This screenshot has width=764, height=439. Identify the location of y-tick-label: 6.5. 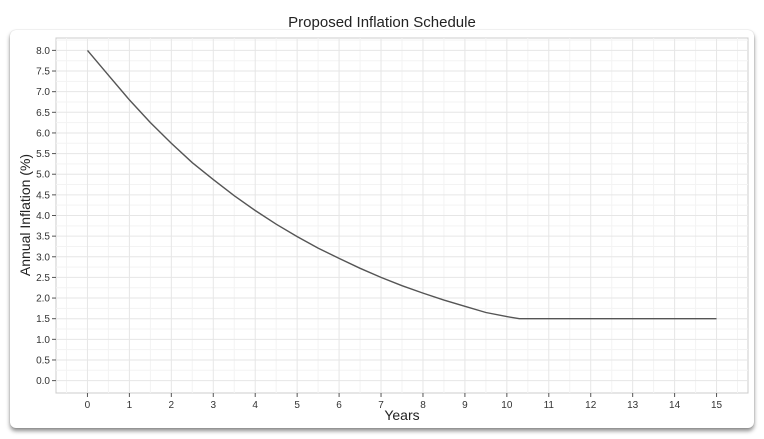
(43, 113).